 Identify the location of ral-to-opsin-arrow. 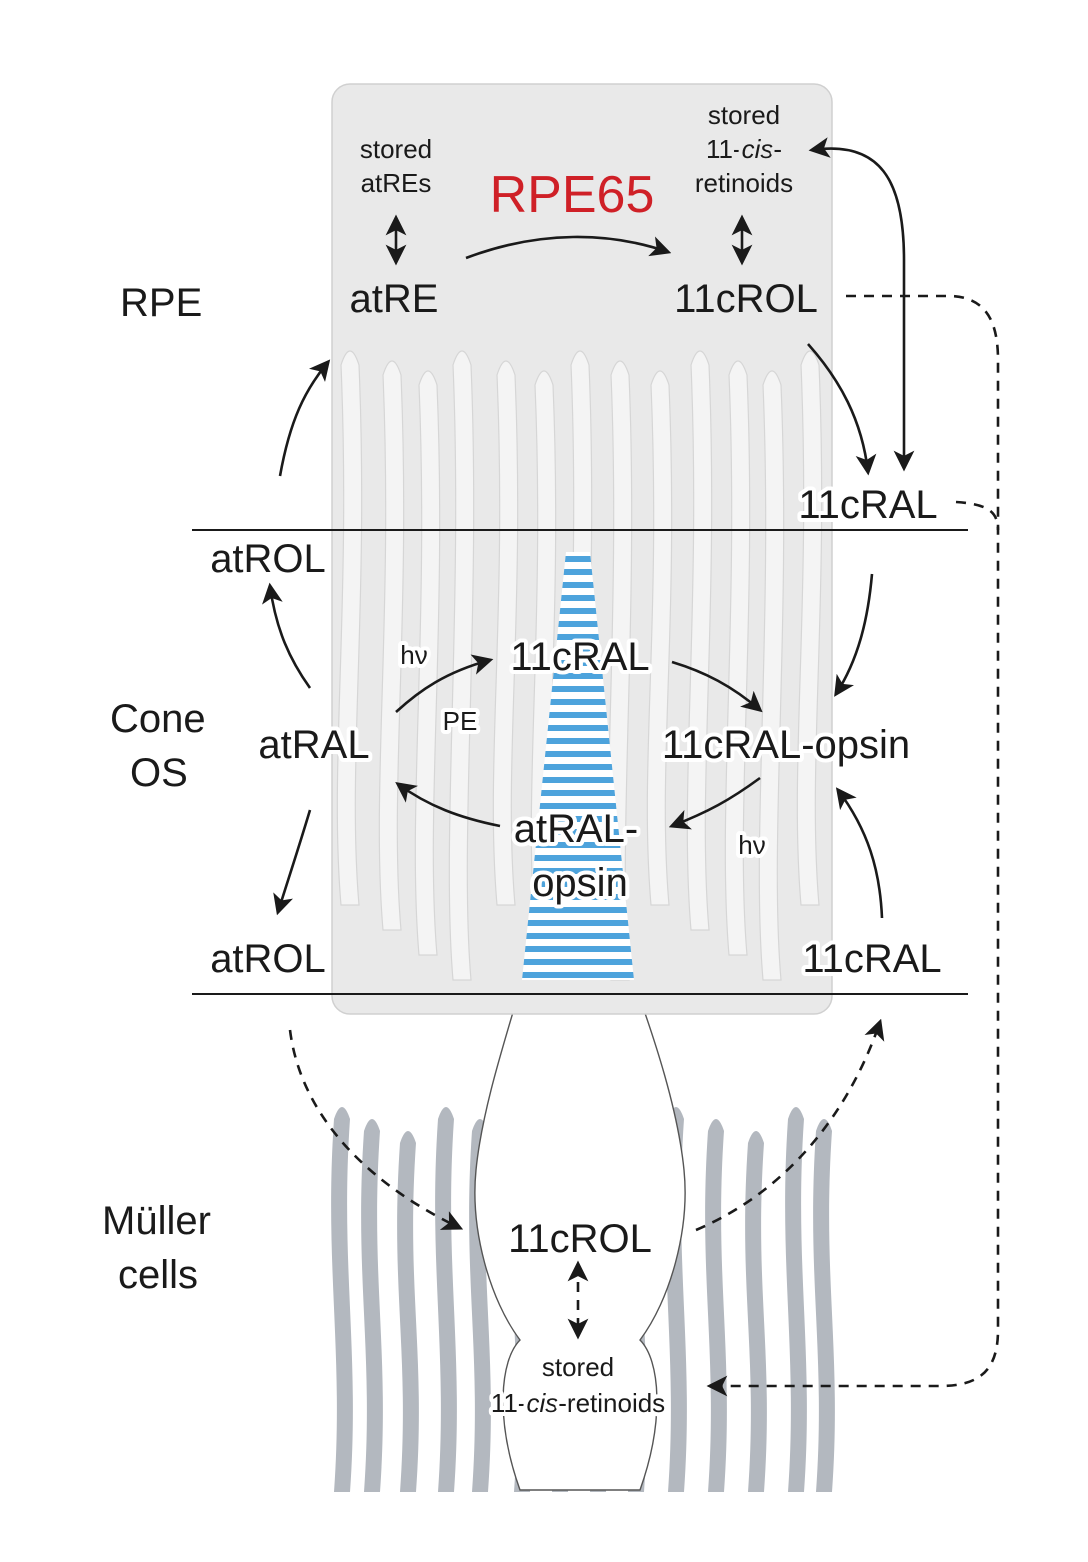
(717, 686).